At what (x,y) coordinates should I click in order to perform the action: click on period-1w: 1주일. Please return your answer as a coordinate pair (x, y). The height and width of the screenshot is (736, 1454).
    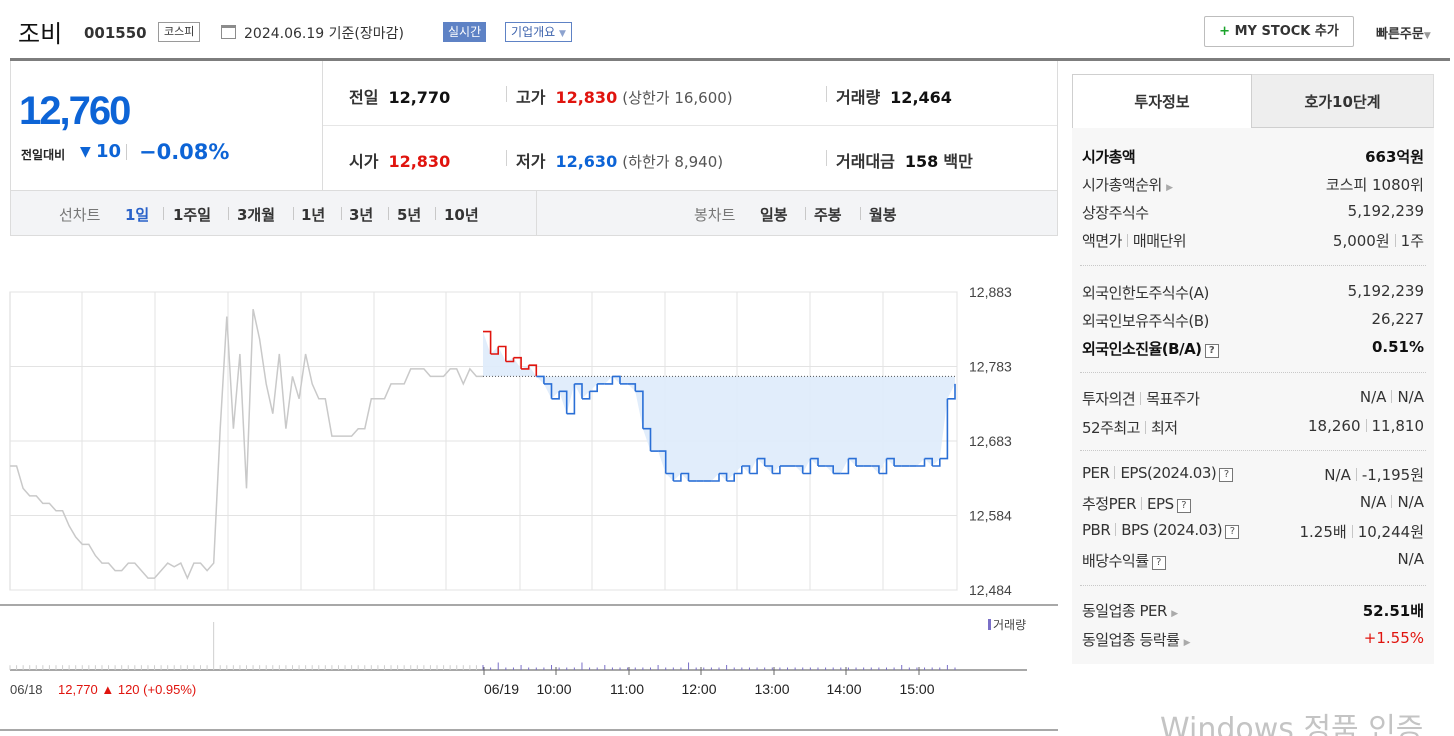
    Looking at the image, I should click on (192, 215).